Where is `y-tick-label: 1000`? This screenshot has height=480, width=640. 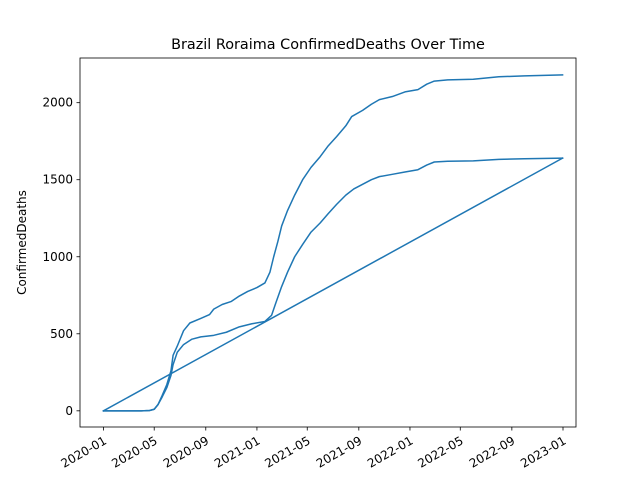 y-tick-label: 1000 is located at coordinates (57, 257).